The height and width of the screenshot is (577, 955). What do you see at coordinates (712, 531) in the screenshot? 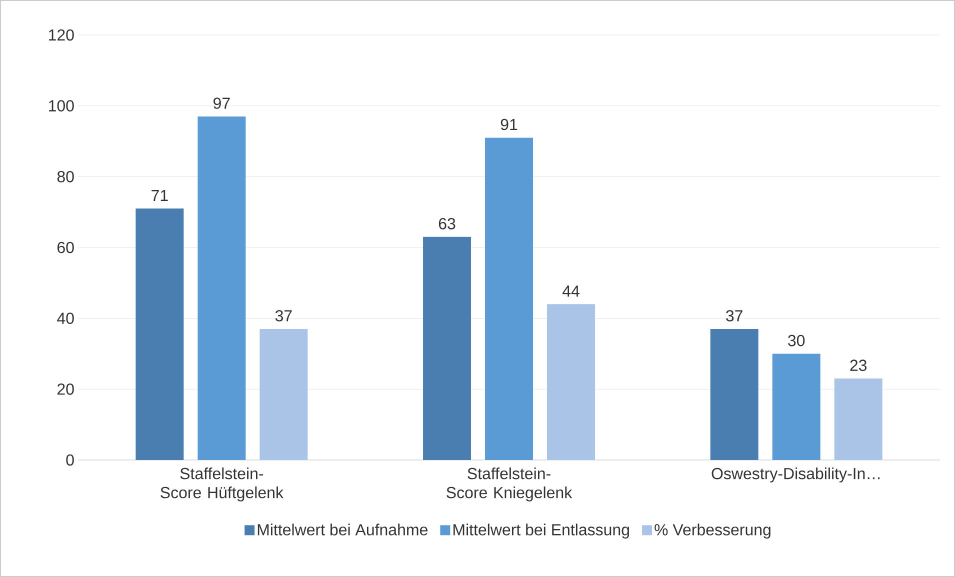
I see `legend-label: % Verbesserung` at bounding box center [712, 531].